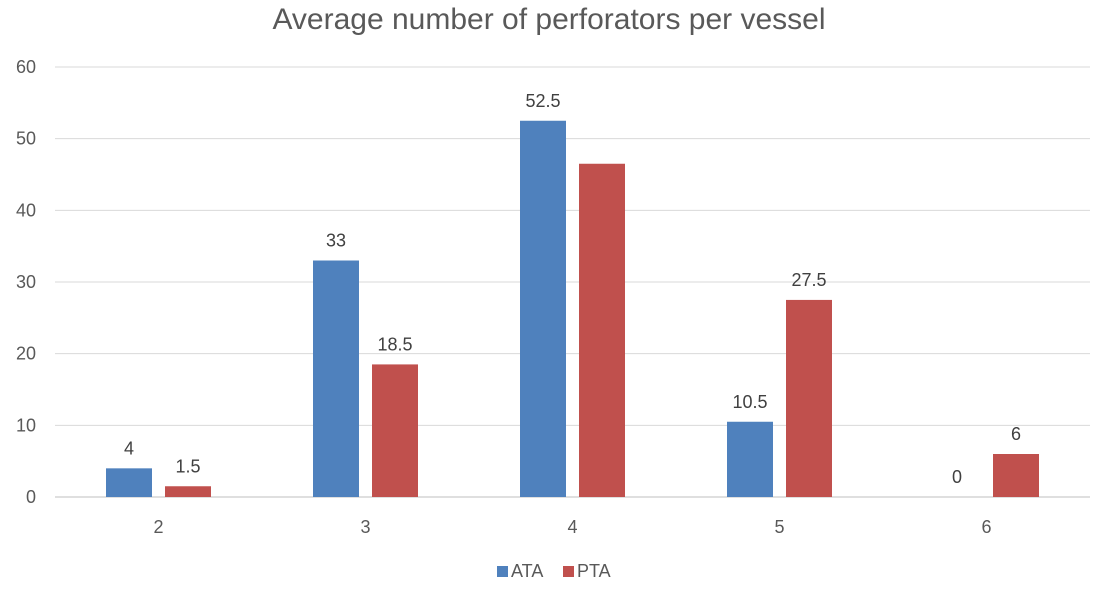 This screenshot has height=598, width=1098. I want to click on data-label: 0, so click(957, 477).